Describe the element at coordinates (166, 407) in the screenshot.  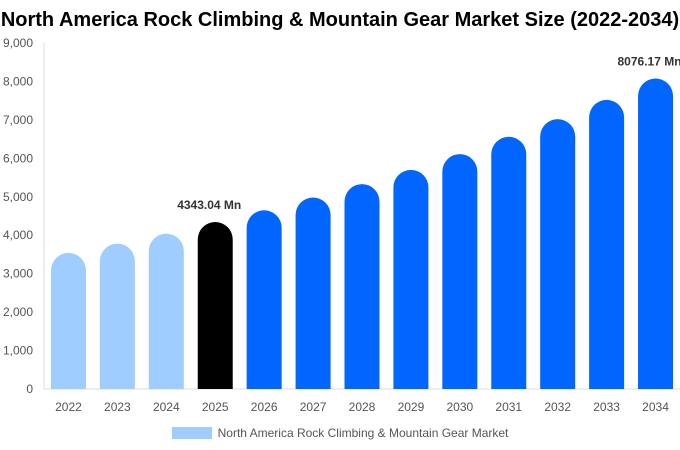
I see `x-tick-label: 2024` at that location.